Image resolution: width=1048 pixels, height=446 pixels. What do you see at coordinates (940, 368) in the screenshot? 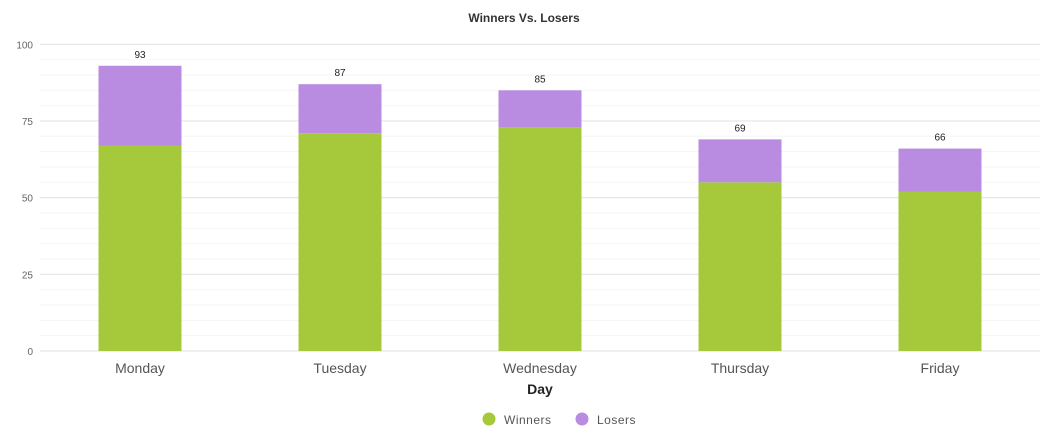
I see `x-tick-label: Friday` at bounding box center [940, 368].